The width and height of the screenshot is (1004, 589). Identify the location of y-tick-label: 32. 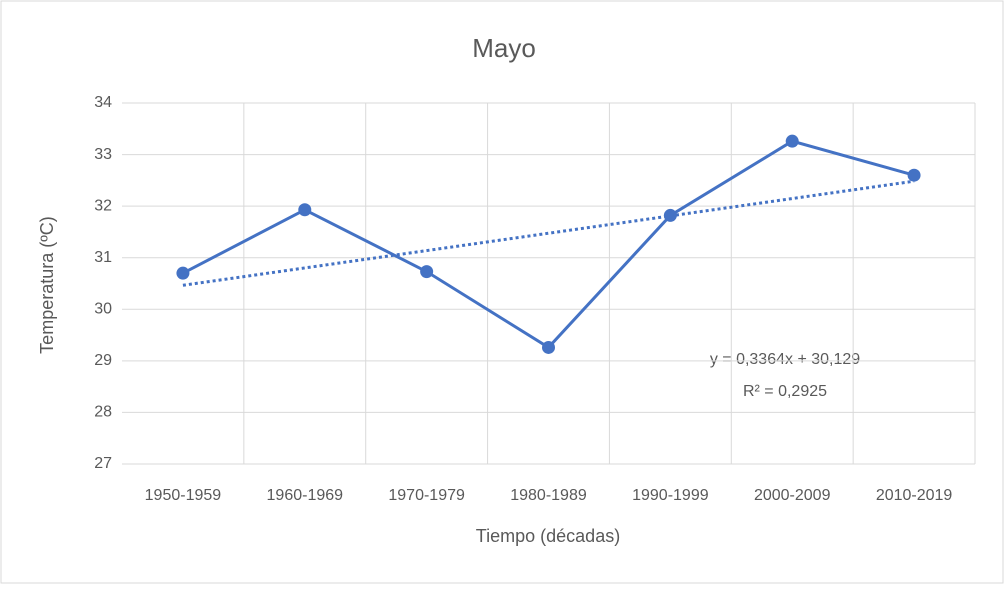
(103, 205).